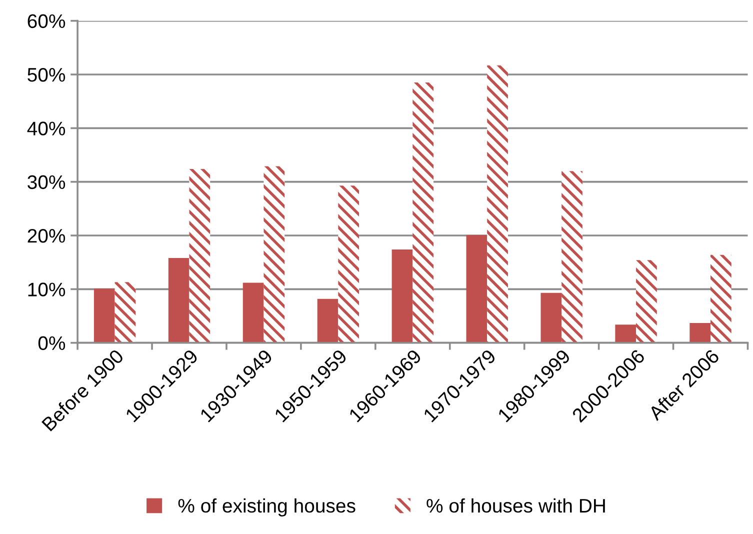 The height and width of the screenshot is (534, 753). Describe the element at coordinates (46, 129) in the screenshot. I see `y-tick-label: 40%` at that location.